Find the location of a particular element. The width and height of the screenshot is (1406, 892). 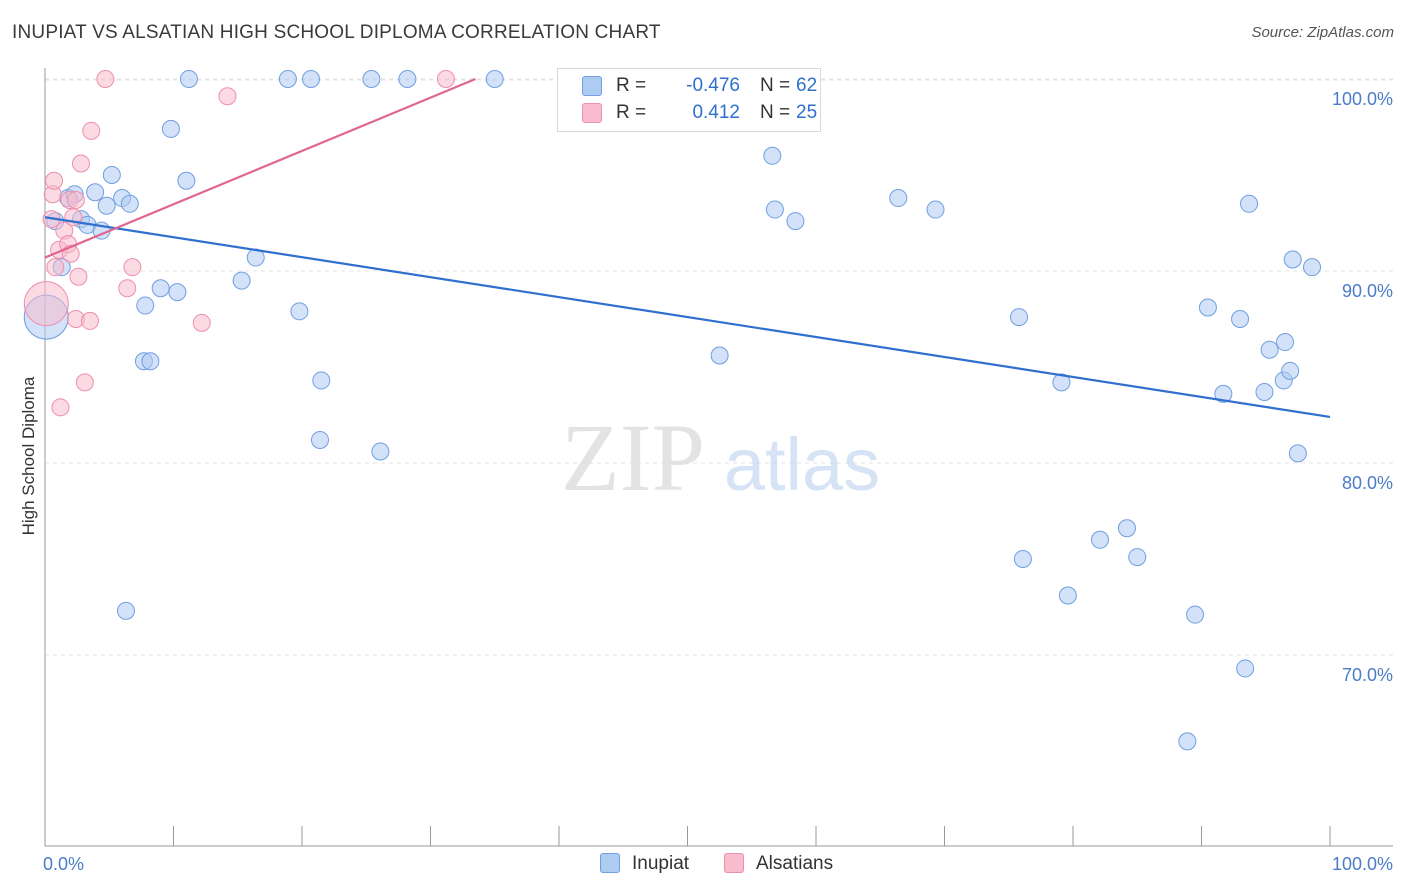

watermark: ZIP atlas is located at coordinates (720, 457).